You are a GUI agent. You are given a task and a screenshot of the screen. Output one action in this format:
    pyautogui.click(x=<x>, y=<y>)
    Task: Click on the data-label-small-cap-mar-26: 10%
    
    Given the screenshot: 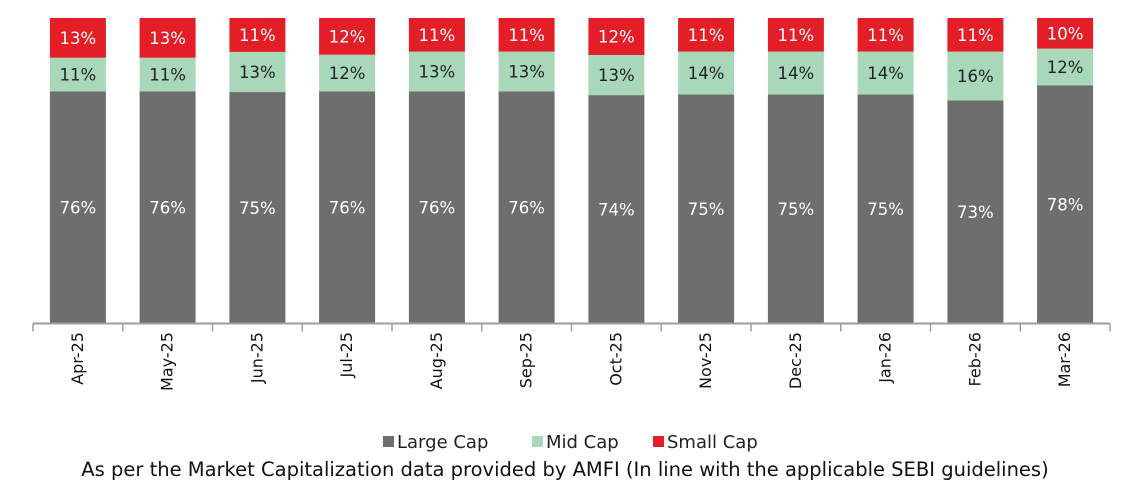 What is the action you would take?
    pyautogui.click(x=1065, y=33)
    